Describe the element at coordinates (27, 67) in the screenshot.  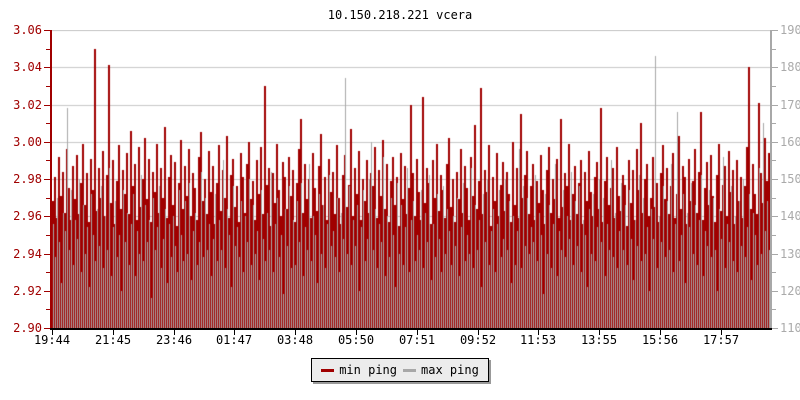
I see `y-axis-label-left: 3.04` at that location.